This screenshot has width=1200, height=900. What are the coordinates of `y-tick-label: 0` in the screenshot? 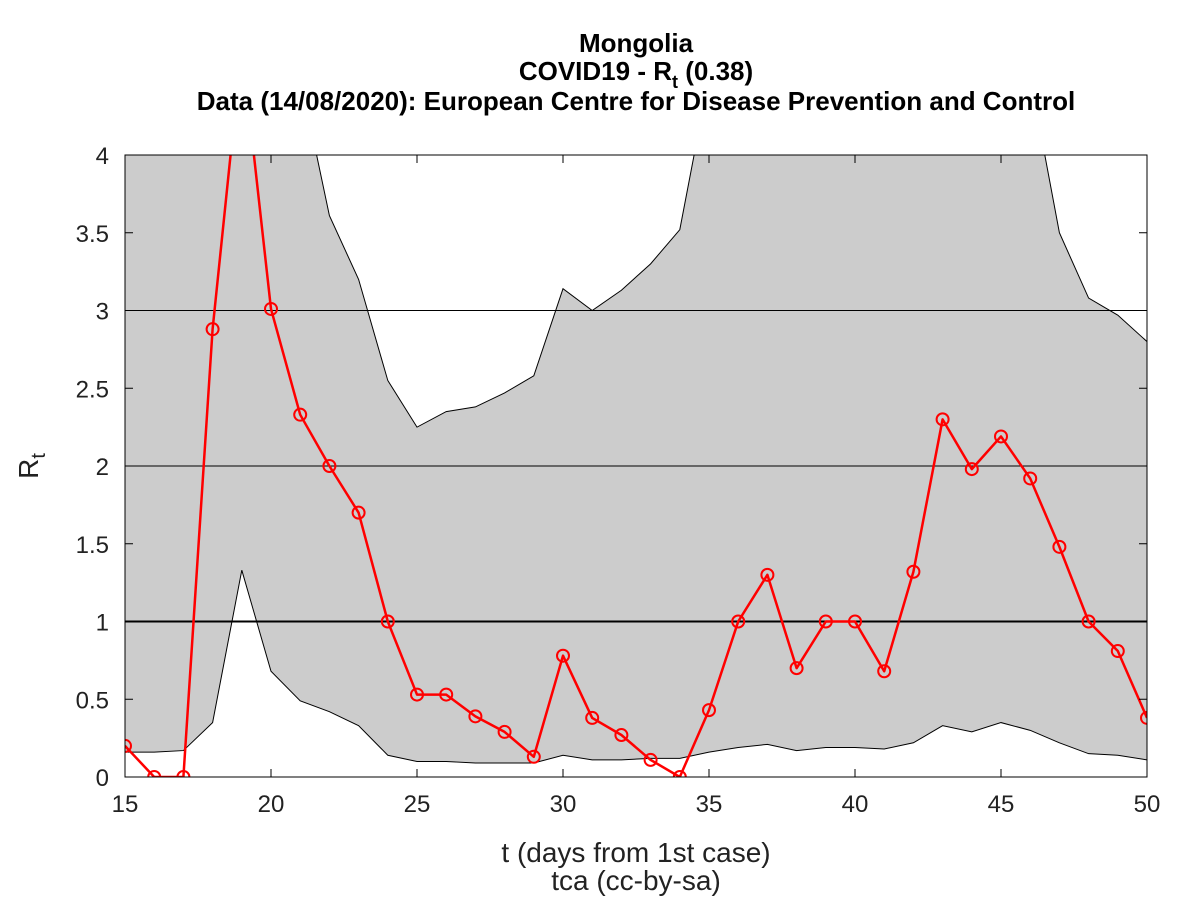 It's located at (102, 778).